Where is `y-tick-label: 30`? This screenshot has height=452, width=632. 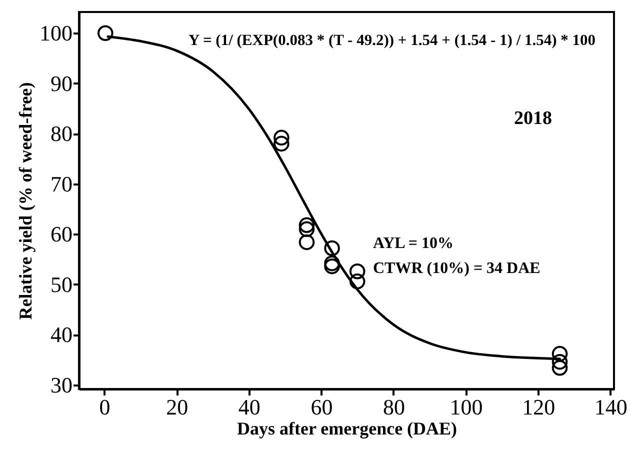 y-tick-label: 30 is located at coordinates (61, 385).